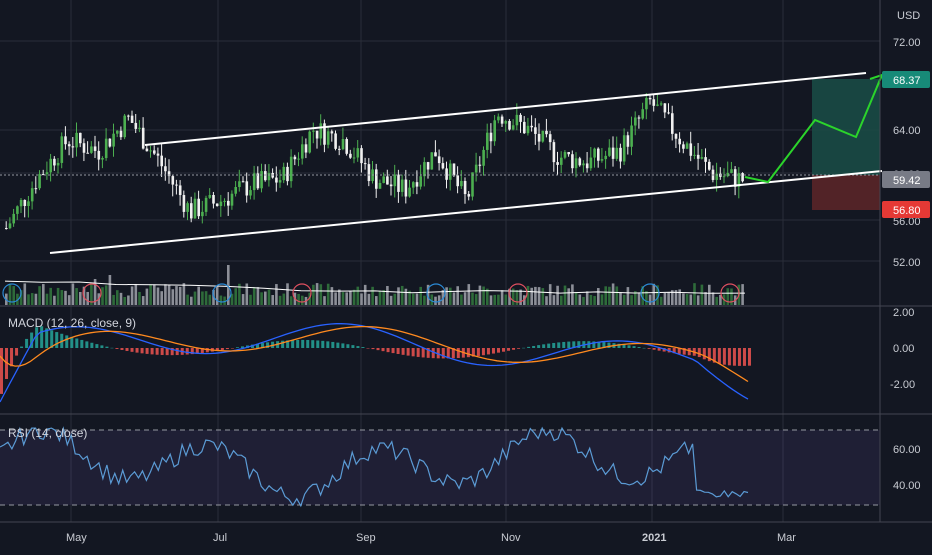  I want to click on macd-tick-neg2: -2.00, so click(902, 385).